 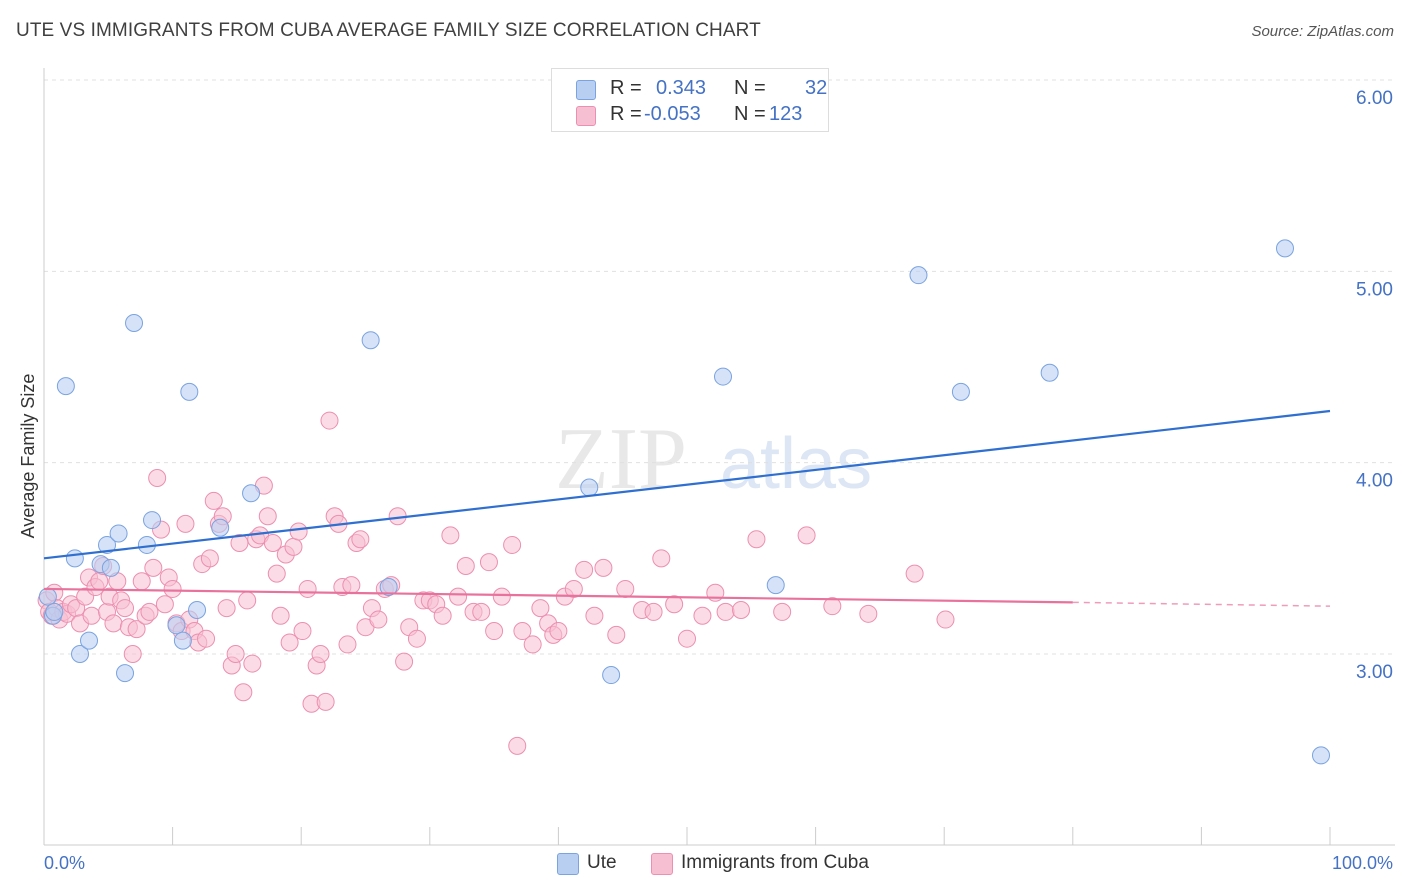 What do you see at coordinates (786, 114) in the screenshot?
I see `legend-n-value: 123` at bounding box center [786, 114].